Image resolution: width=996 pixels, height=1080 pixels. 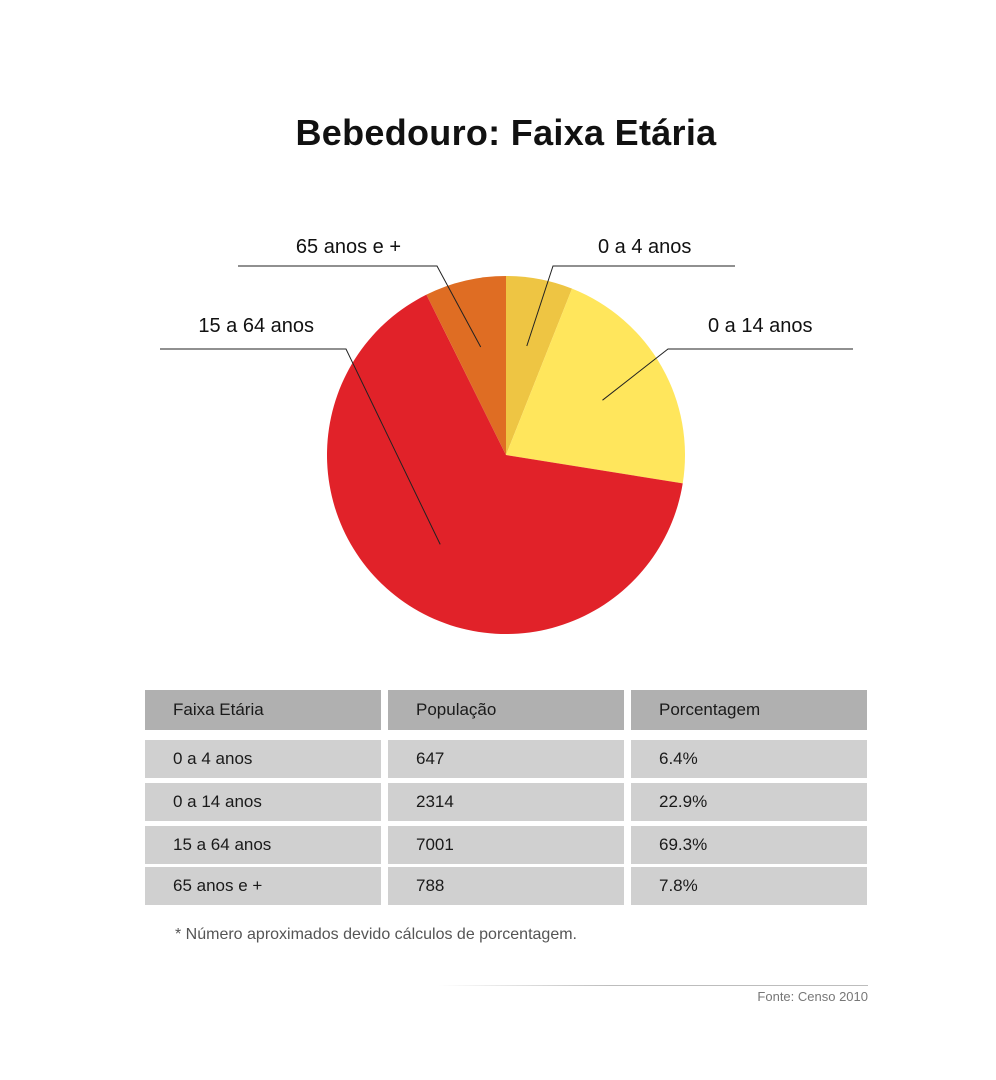 I want to click on table-cell-percentage: 6.4%, so click(x=749, y=759).